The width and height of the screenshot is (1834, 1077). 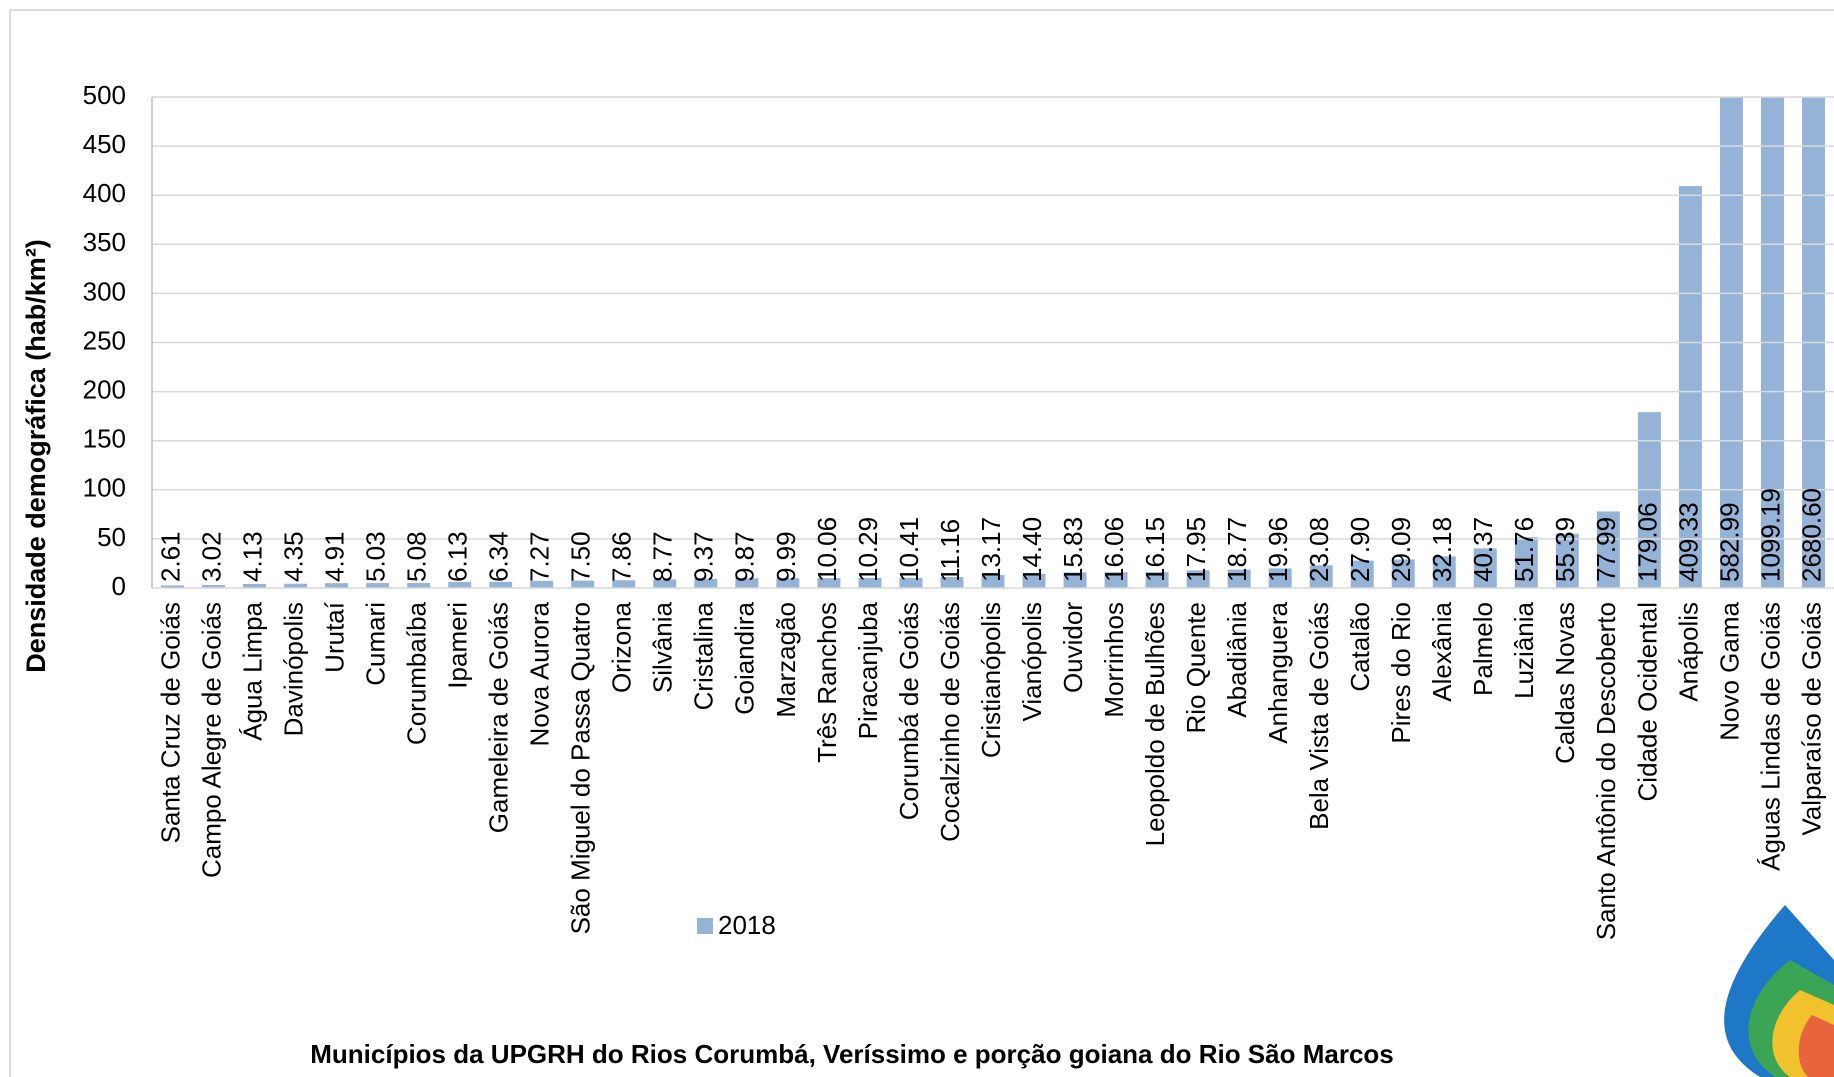 What do you see at coordinates (1032, 549) in the screenshot?
I see `data-label: 14.40` at bounding box center [1032, 549].